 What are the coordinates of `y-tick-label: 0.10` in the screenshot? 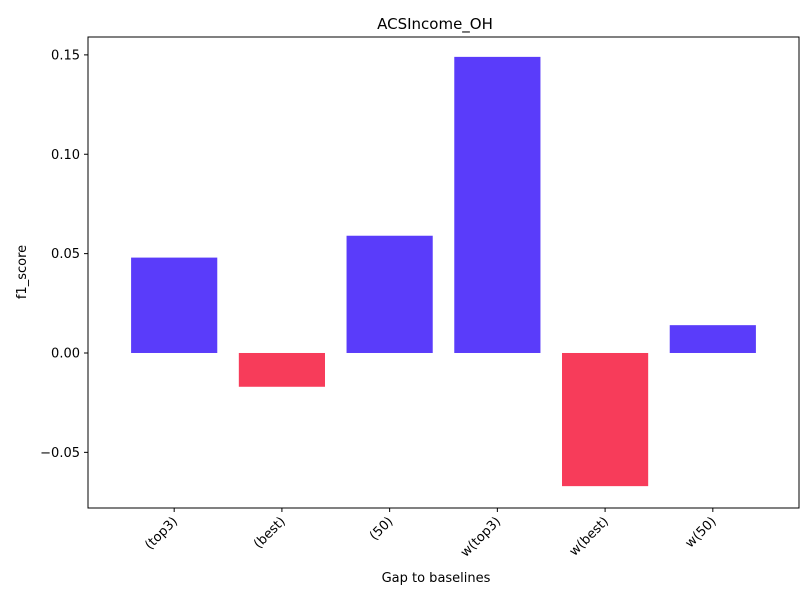 It's located at (65, 155).